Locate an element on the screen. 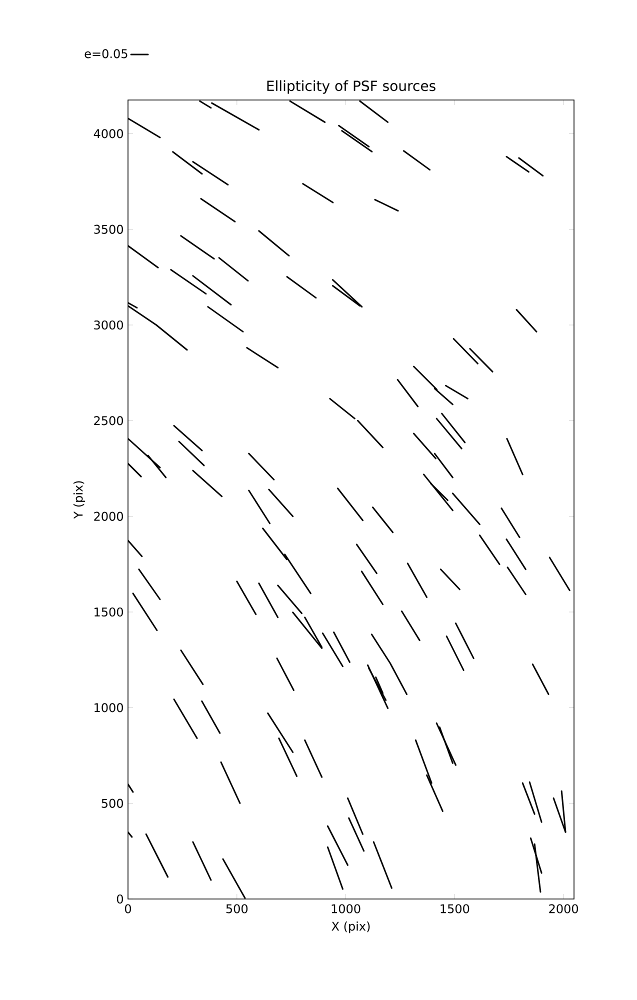  x-tick-label: 1000 is located at coordinates (346, 909).